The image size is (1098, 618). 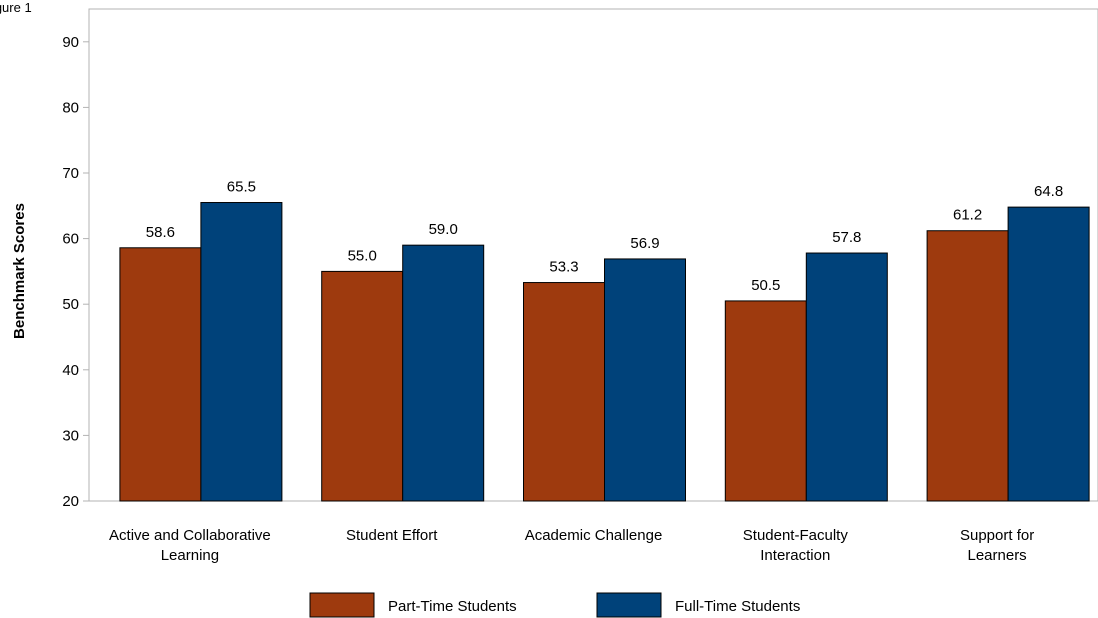 What do you see at coordinates (70, 370) in the screenshot?
I see `y-tick-label: 40` at bounding box center [70, 370].